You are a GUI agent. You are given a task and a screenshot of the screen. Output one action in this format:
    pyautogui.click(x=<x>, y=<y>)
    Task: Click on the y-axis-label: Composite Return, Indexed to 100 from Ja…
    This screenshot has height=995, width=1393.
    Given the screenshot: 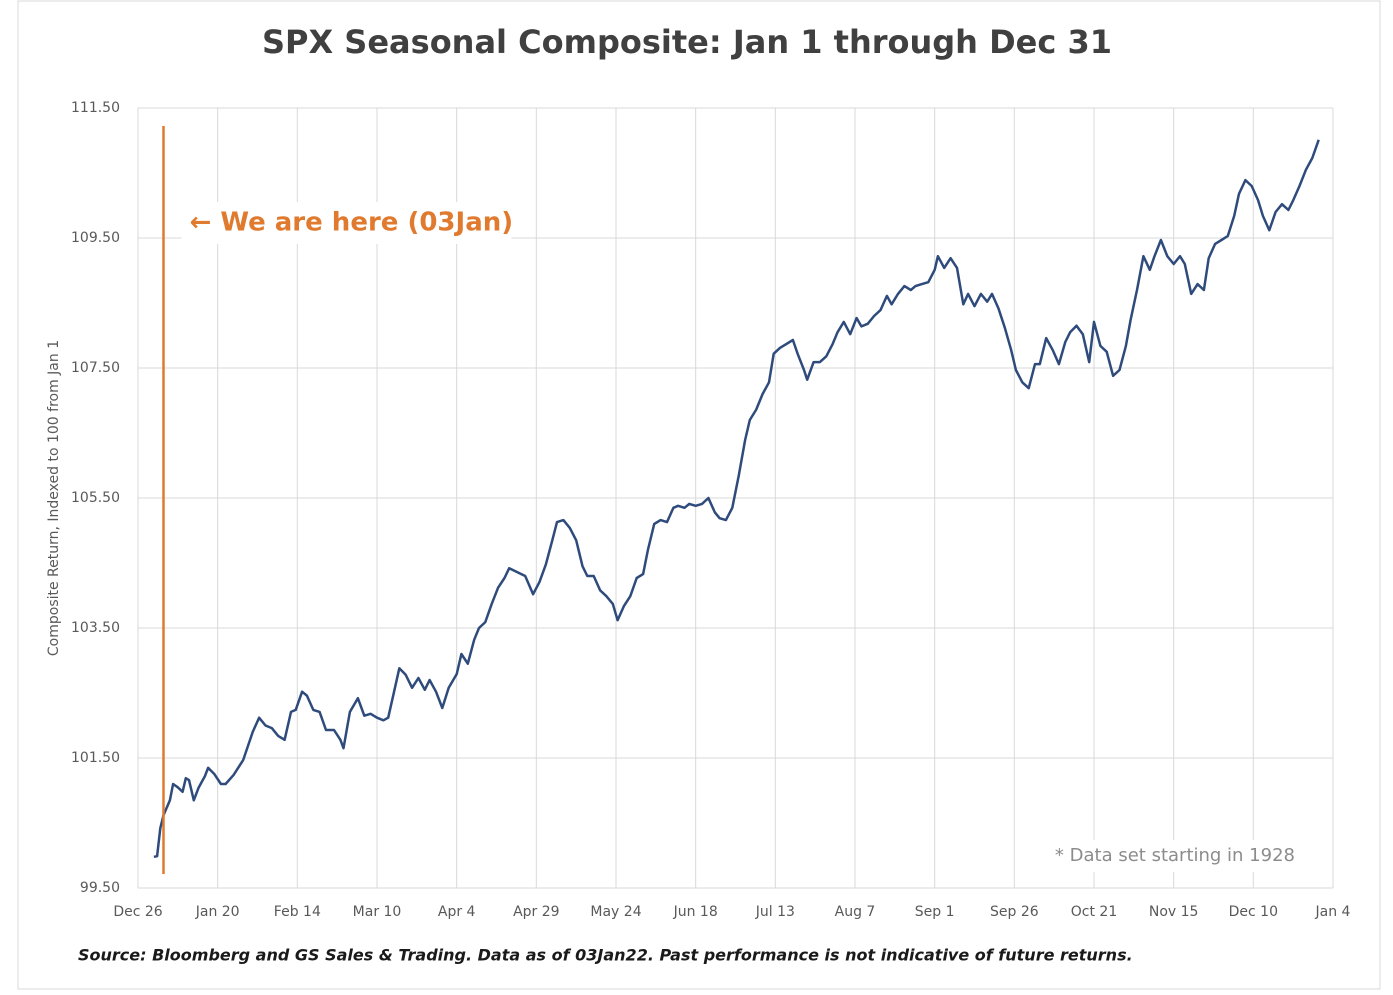 What is the action you would take?
    pyautogui.click(x=54, y=498)
    